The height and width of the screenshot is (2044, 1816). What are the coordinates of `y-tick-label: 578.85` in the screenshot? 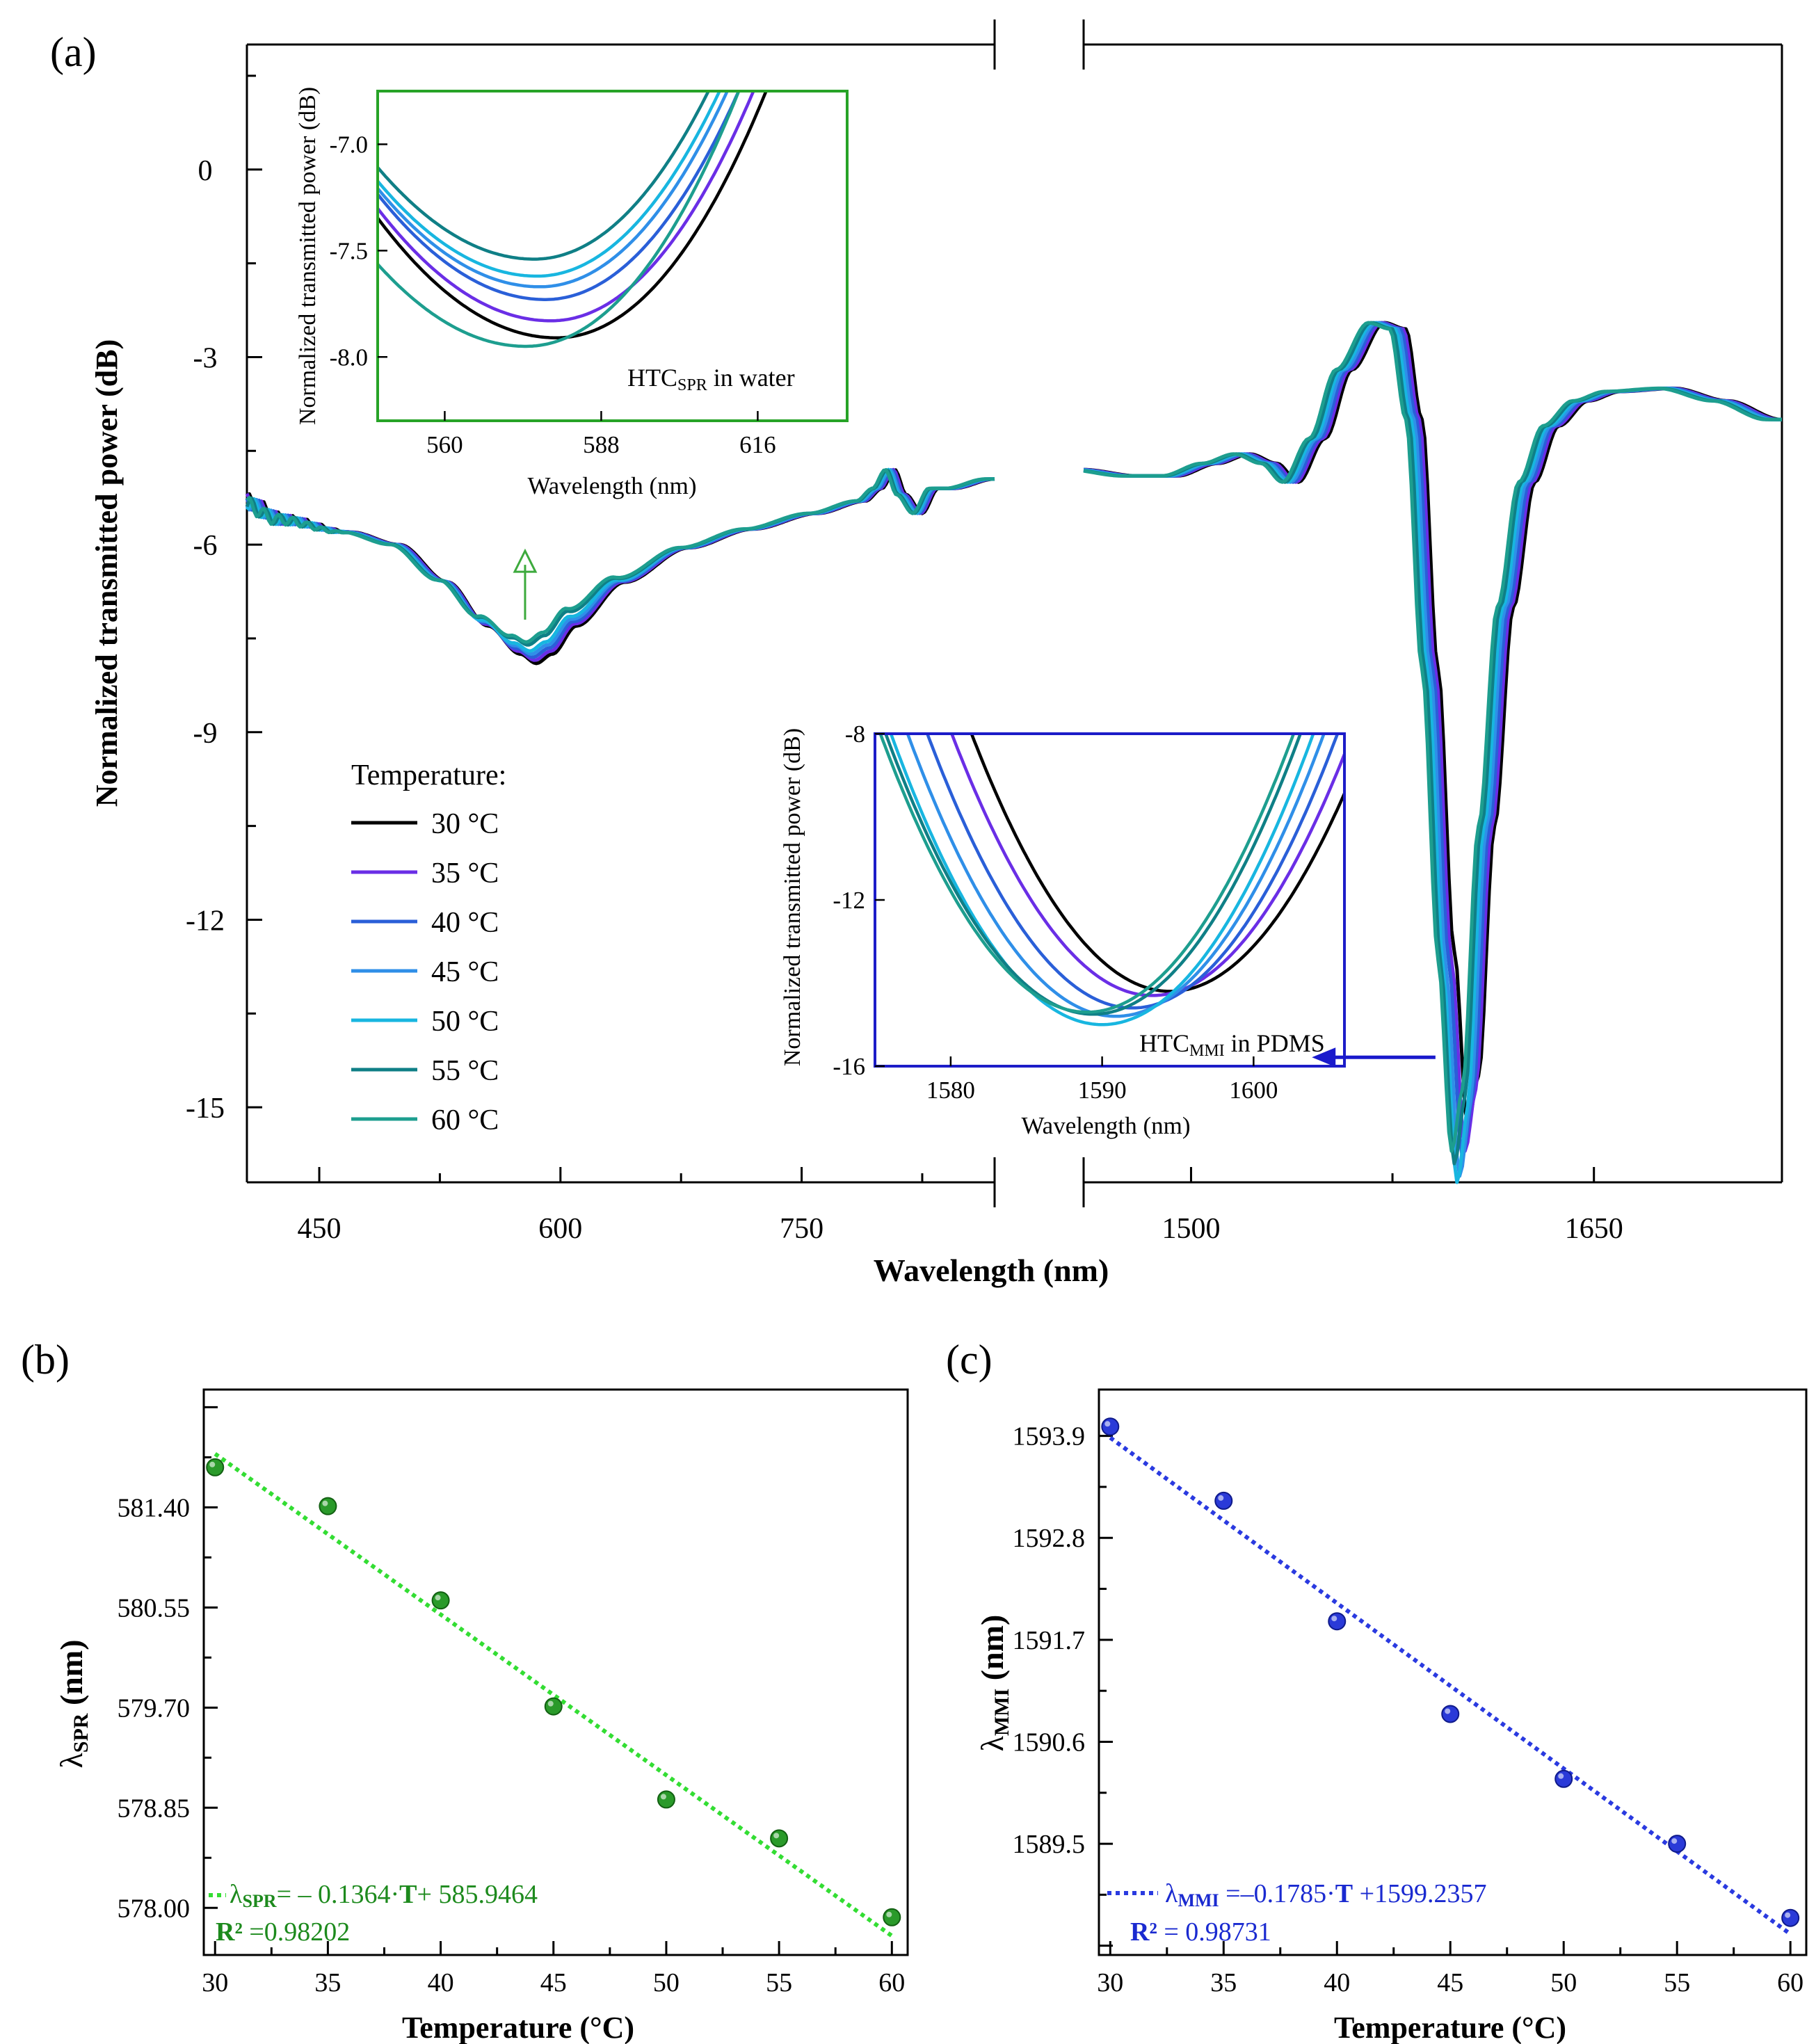 It's located at (154, 1808).